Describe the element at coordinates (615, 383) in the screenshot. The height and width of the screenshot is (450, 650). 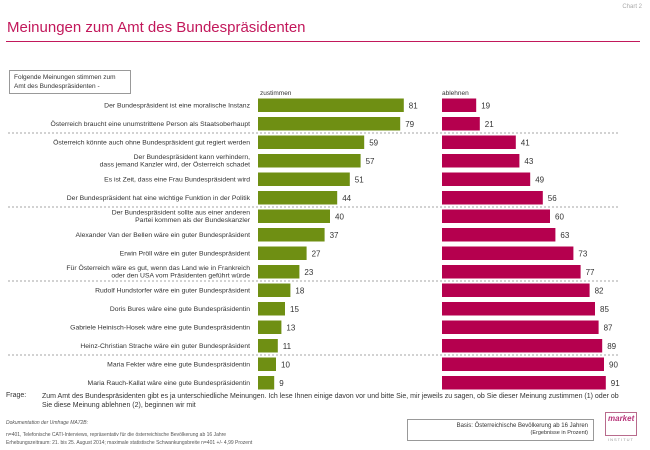
I see `disagree-value-label: 91` at that location.